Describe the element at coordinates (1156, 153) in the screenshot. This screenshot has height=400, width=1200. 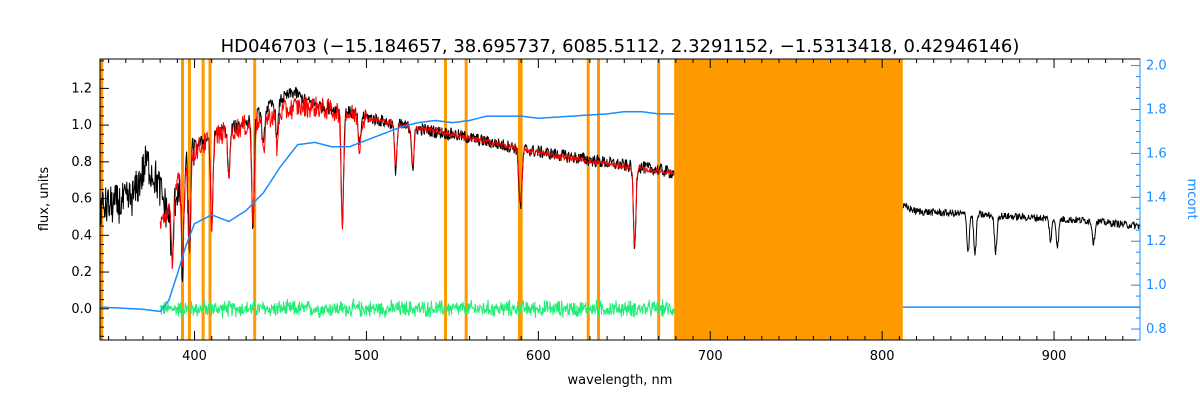
I see `y-right-tick-label: 1.6` at that location.